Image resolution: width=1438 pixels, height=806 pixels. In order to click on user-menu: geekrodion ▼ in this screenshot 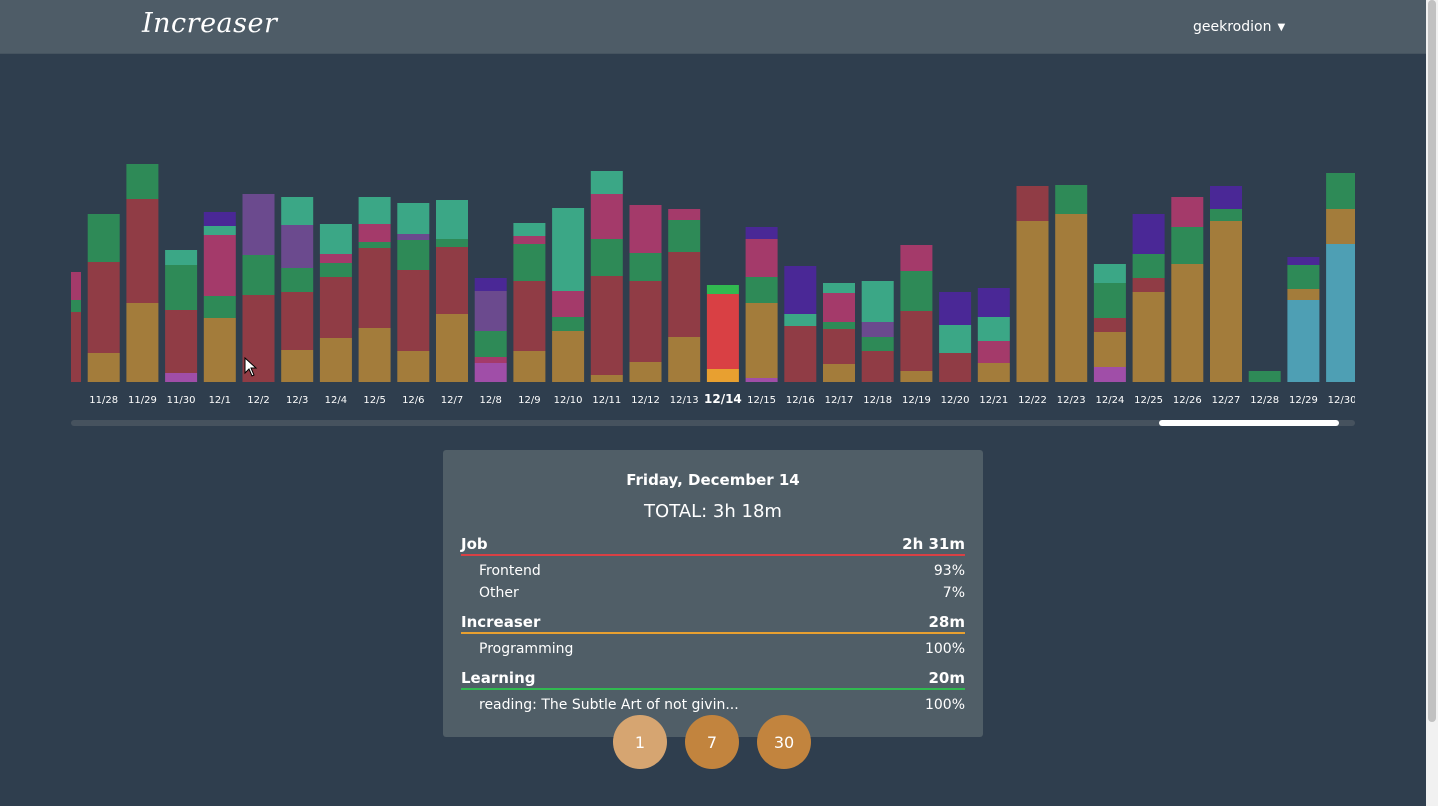, I will do `click(1239, 27)`.